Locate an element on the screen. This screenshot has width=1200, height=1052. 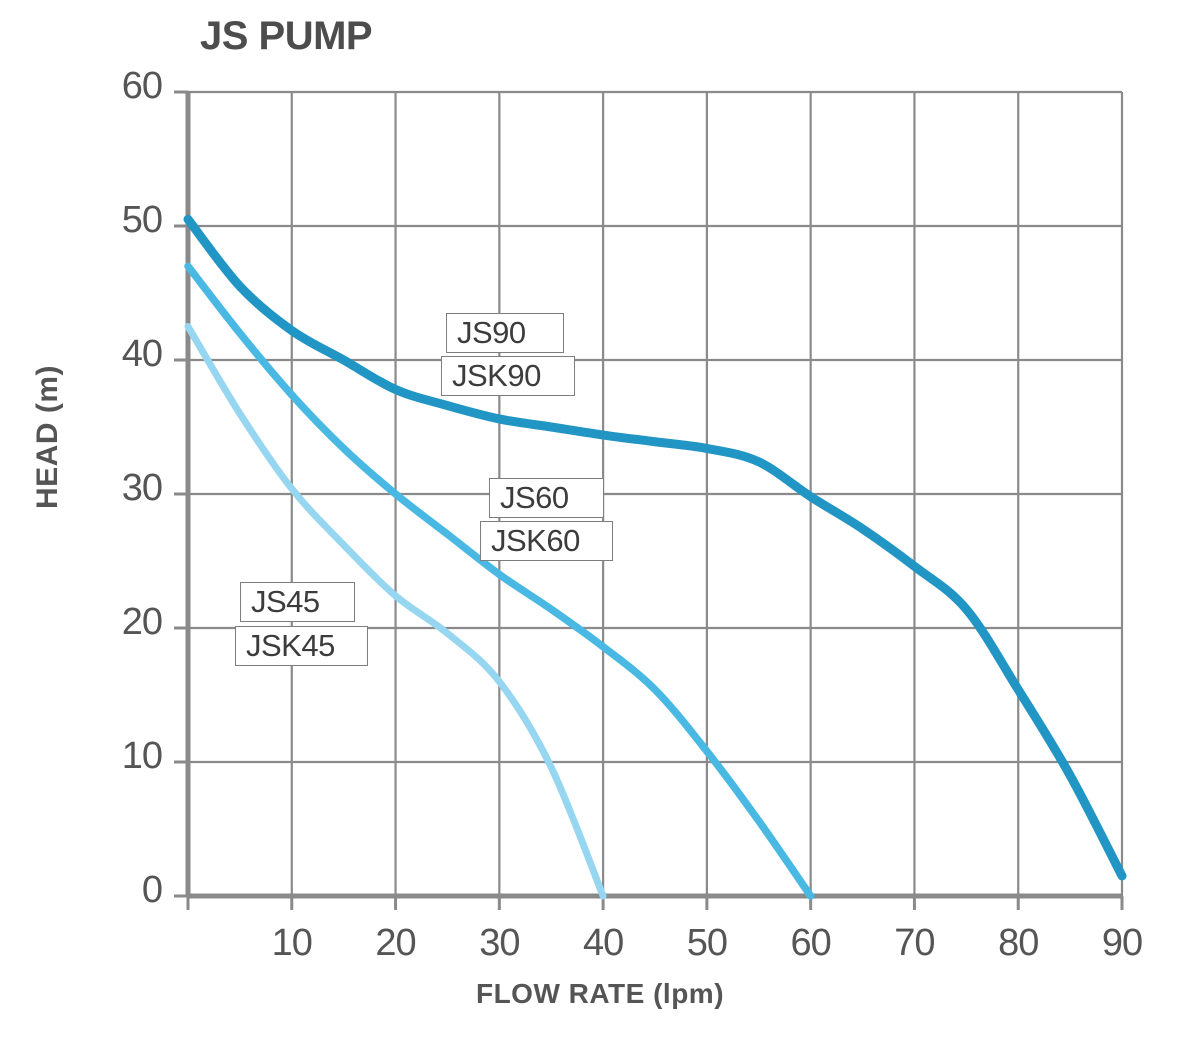
js45-label: JS45 is located at coordinates (297, 602).